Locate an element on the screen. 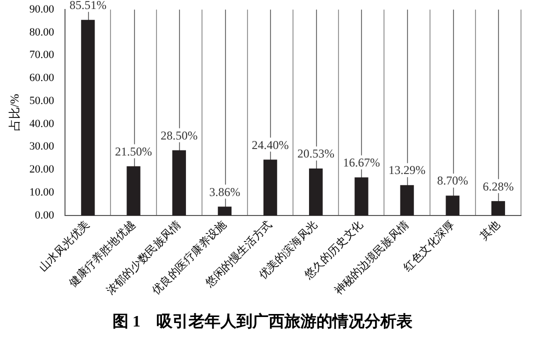  y-tick-label: 60.00 is located at coordinates (42, 78).